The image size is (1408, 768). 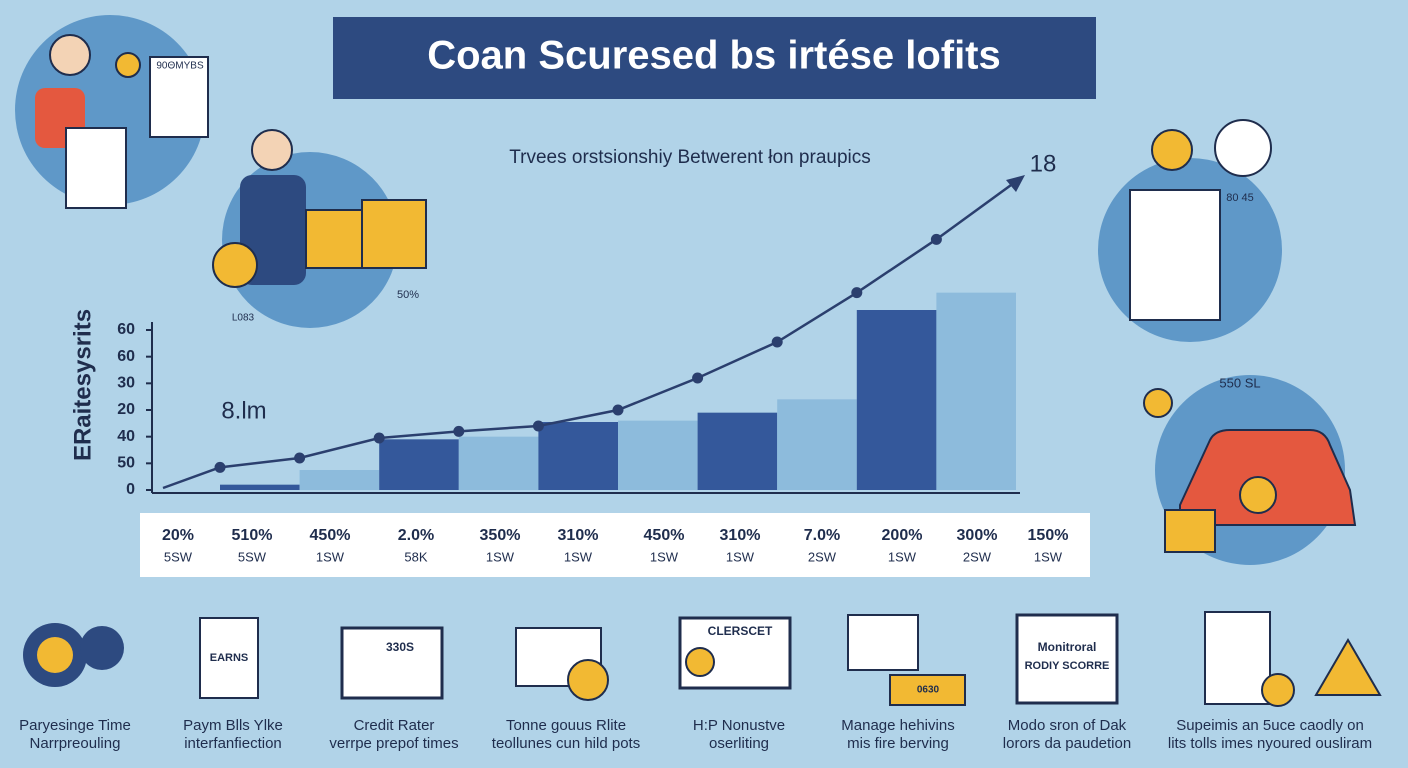 I want to click on caption: Narrpreouling, so click(x=75, y=743).